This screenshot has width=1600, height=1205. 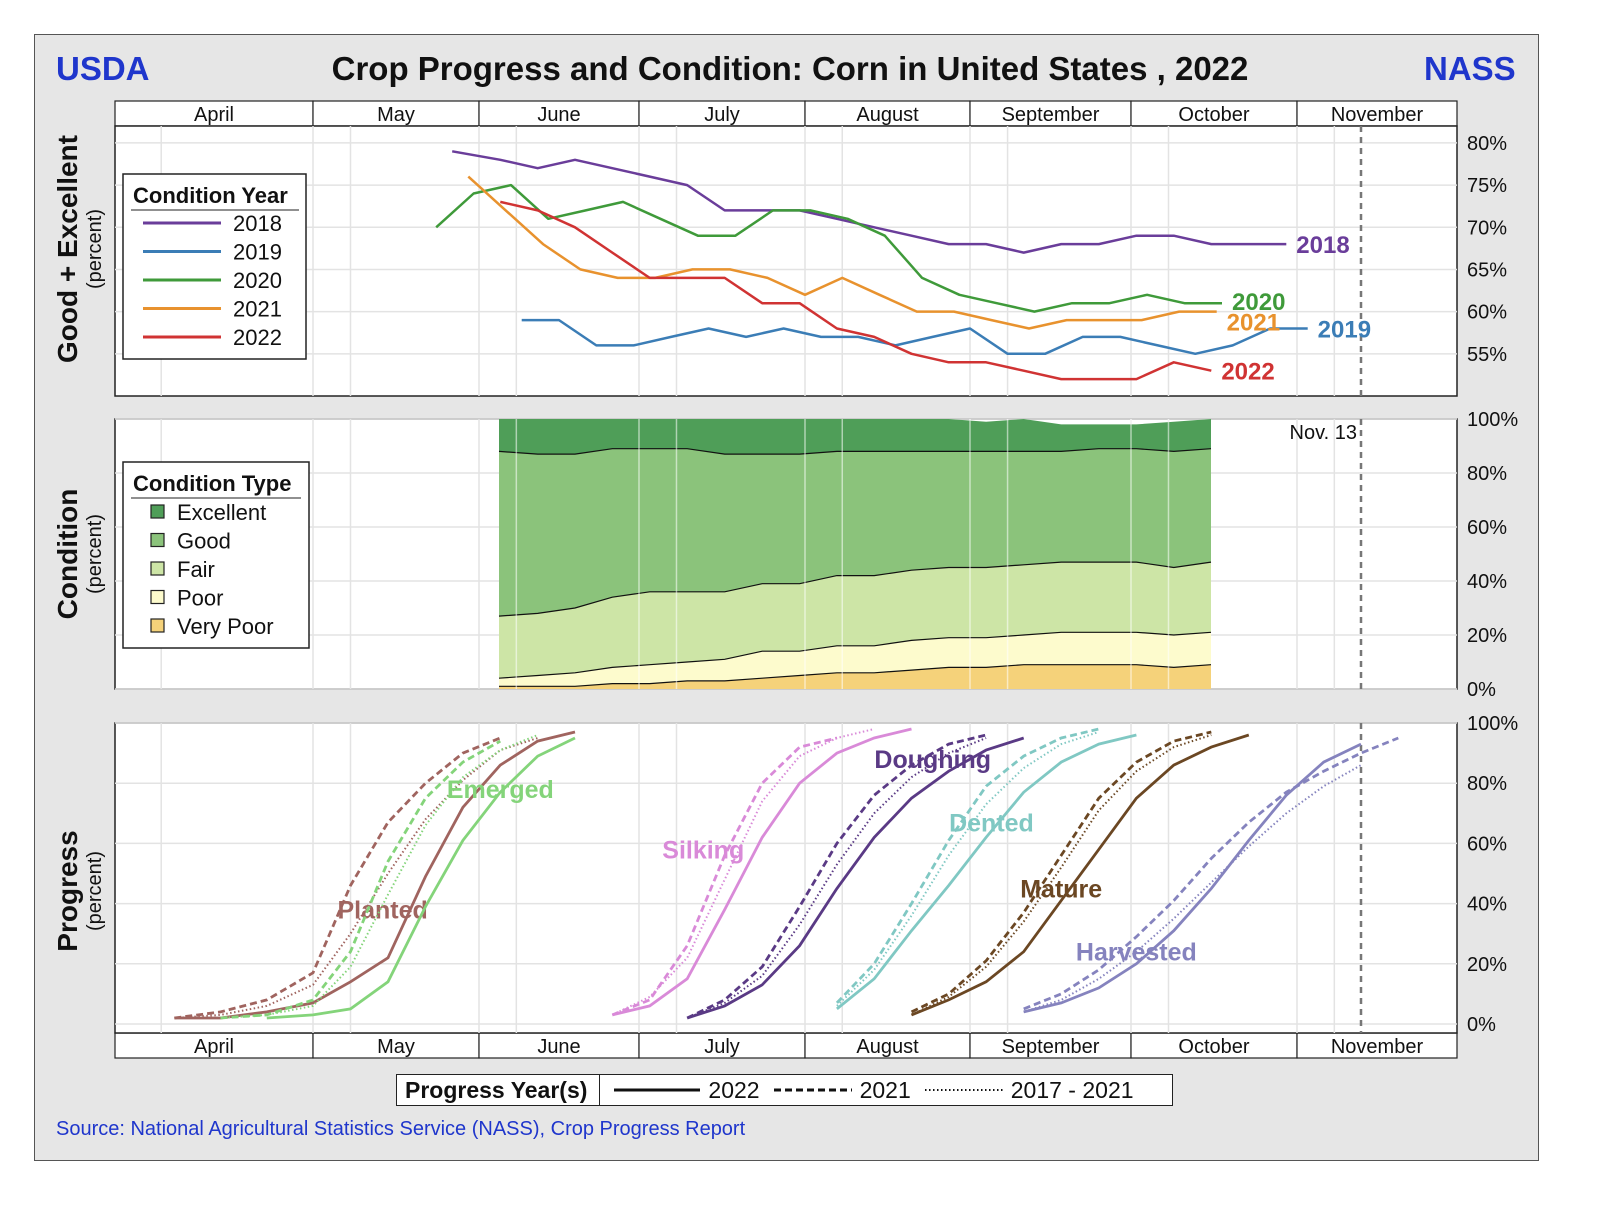 I want to click on condition-type-y-tick-label: 20%, so click(x=1487, y=636).